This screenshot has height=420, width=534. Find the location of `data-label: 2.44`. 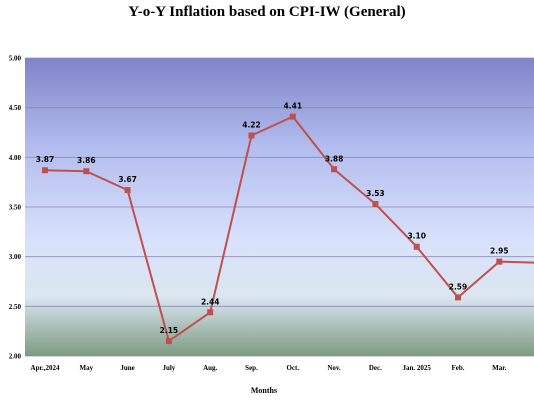

data-label: 2.44 is located at coordinates (210, 301).